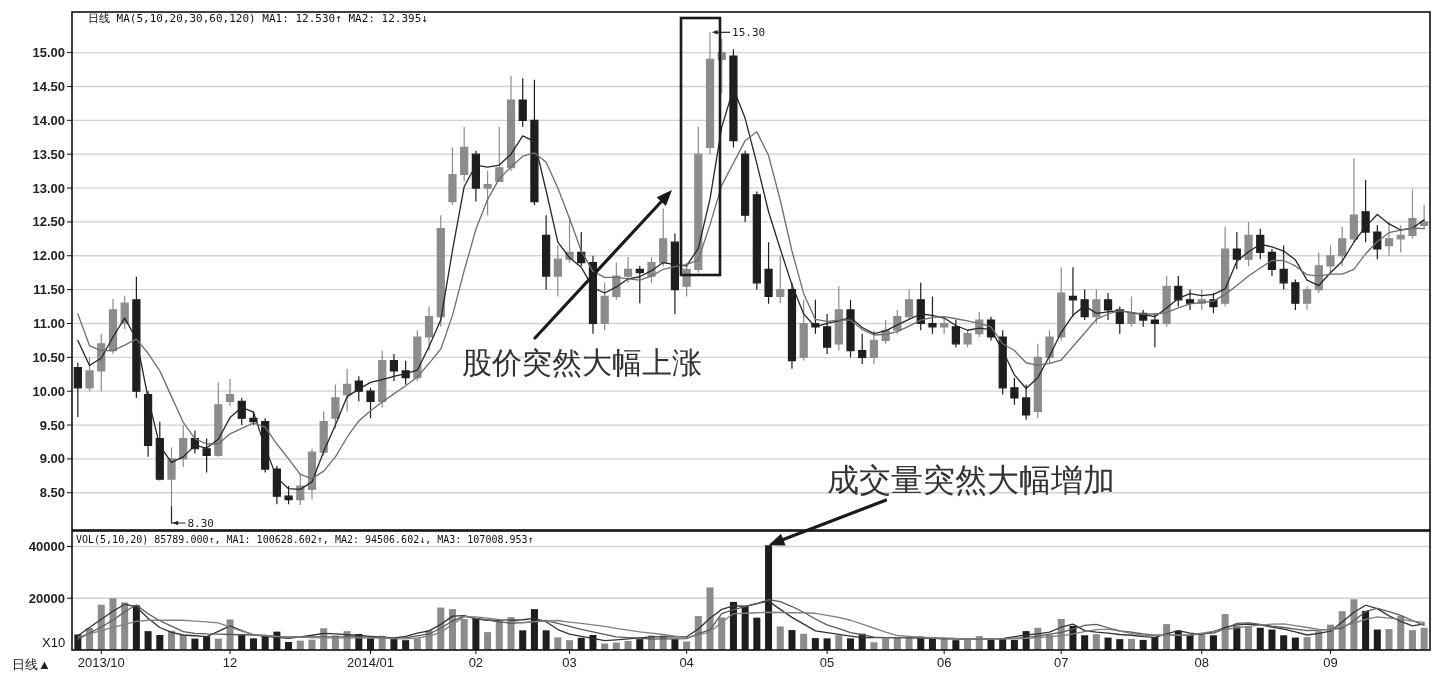 This screenshot has height=685, width=1444. I want to click on annotation: 15.30, so click(749, 33).